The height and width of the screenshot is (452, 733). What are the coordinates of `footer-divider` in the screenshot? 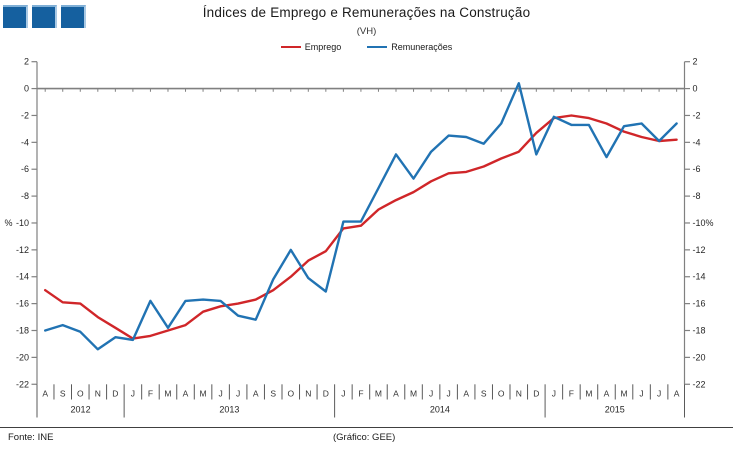 It's located at (366, 427).